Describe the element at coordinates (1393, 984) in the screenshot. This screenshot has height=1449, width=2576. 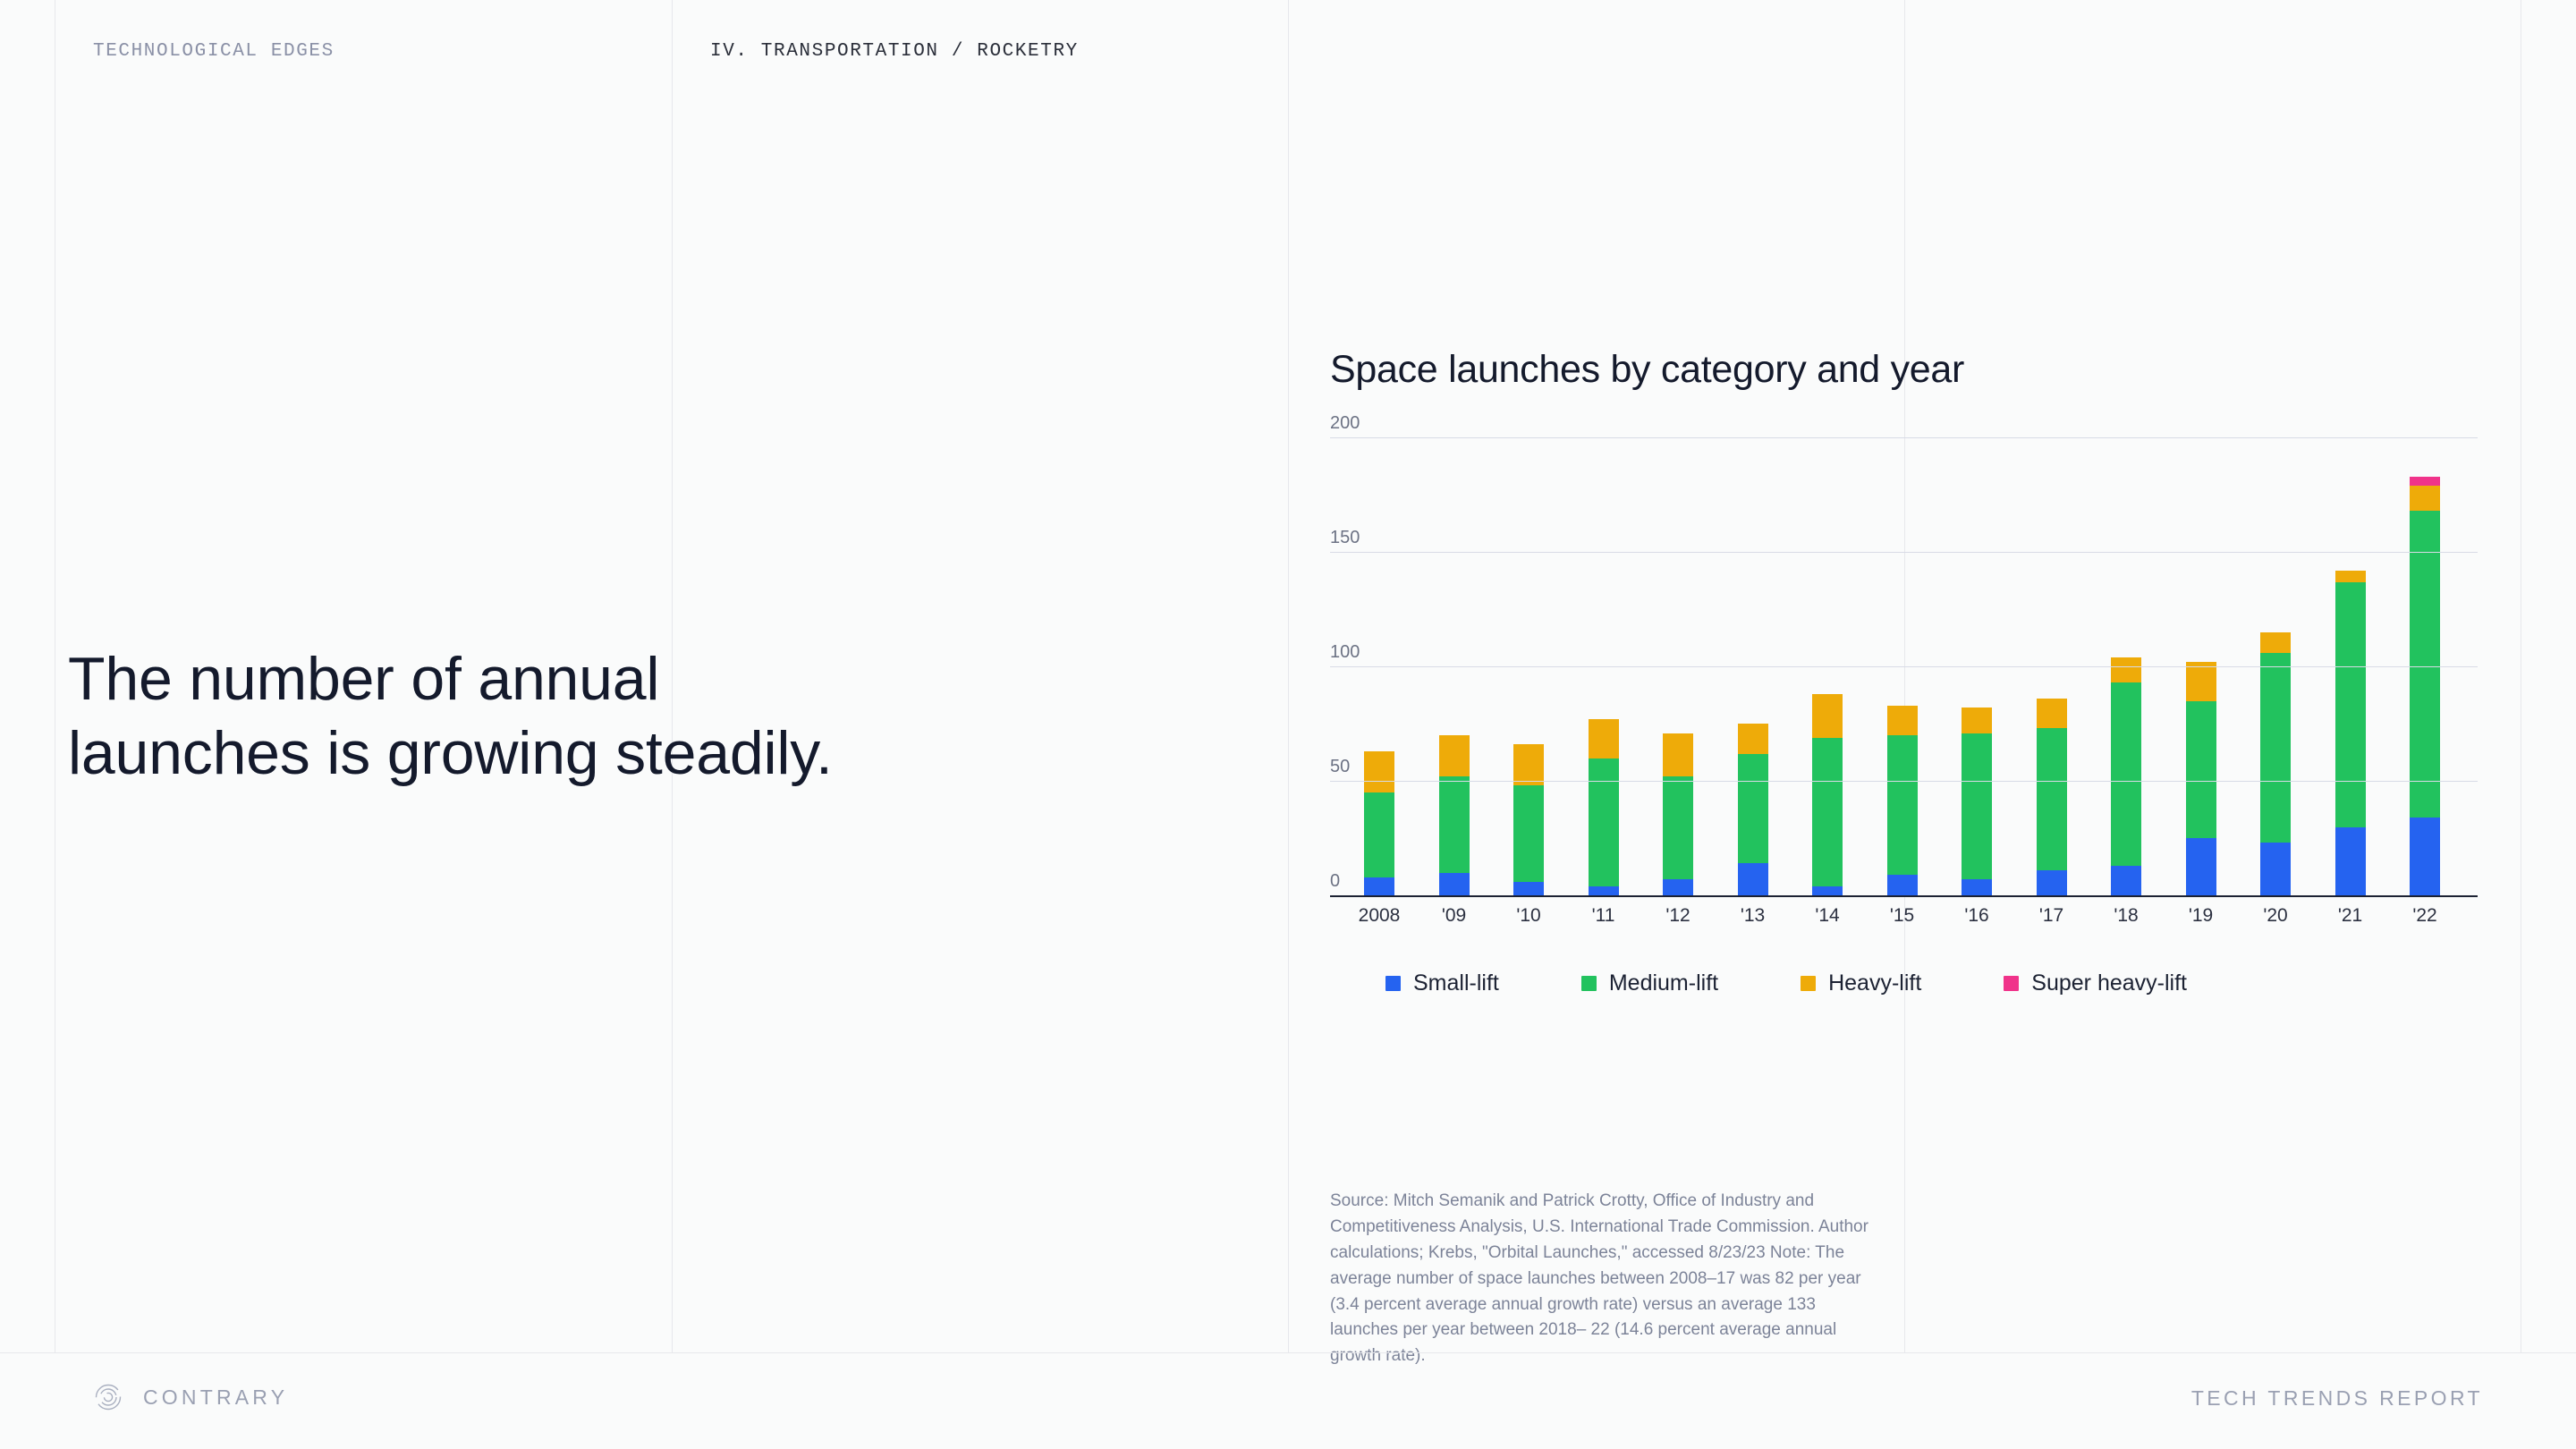
I see `legend-swatch-small-icon` at that location.